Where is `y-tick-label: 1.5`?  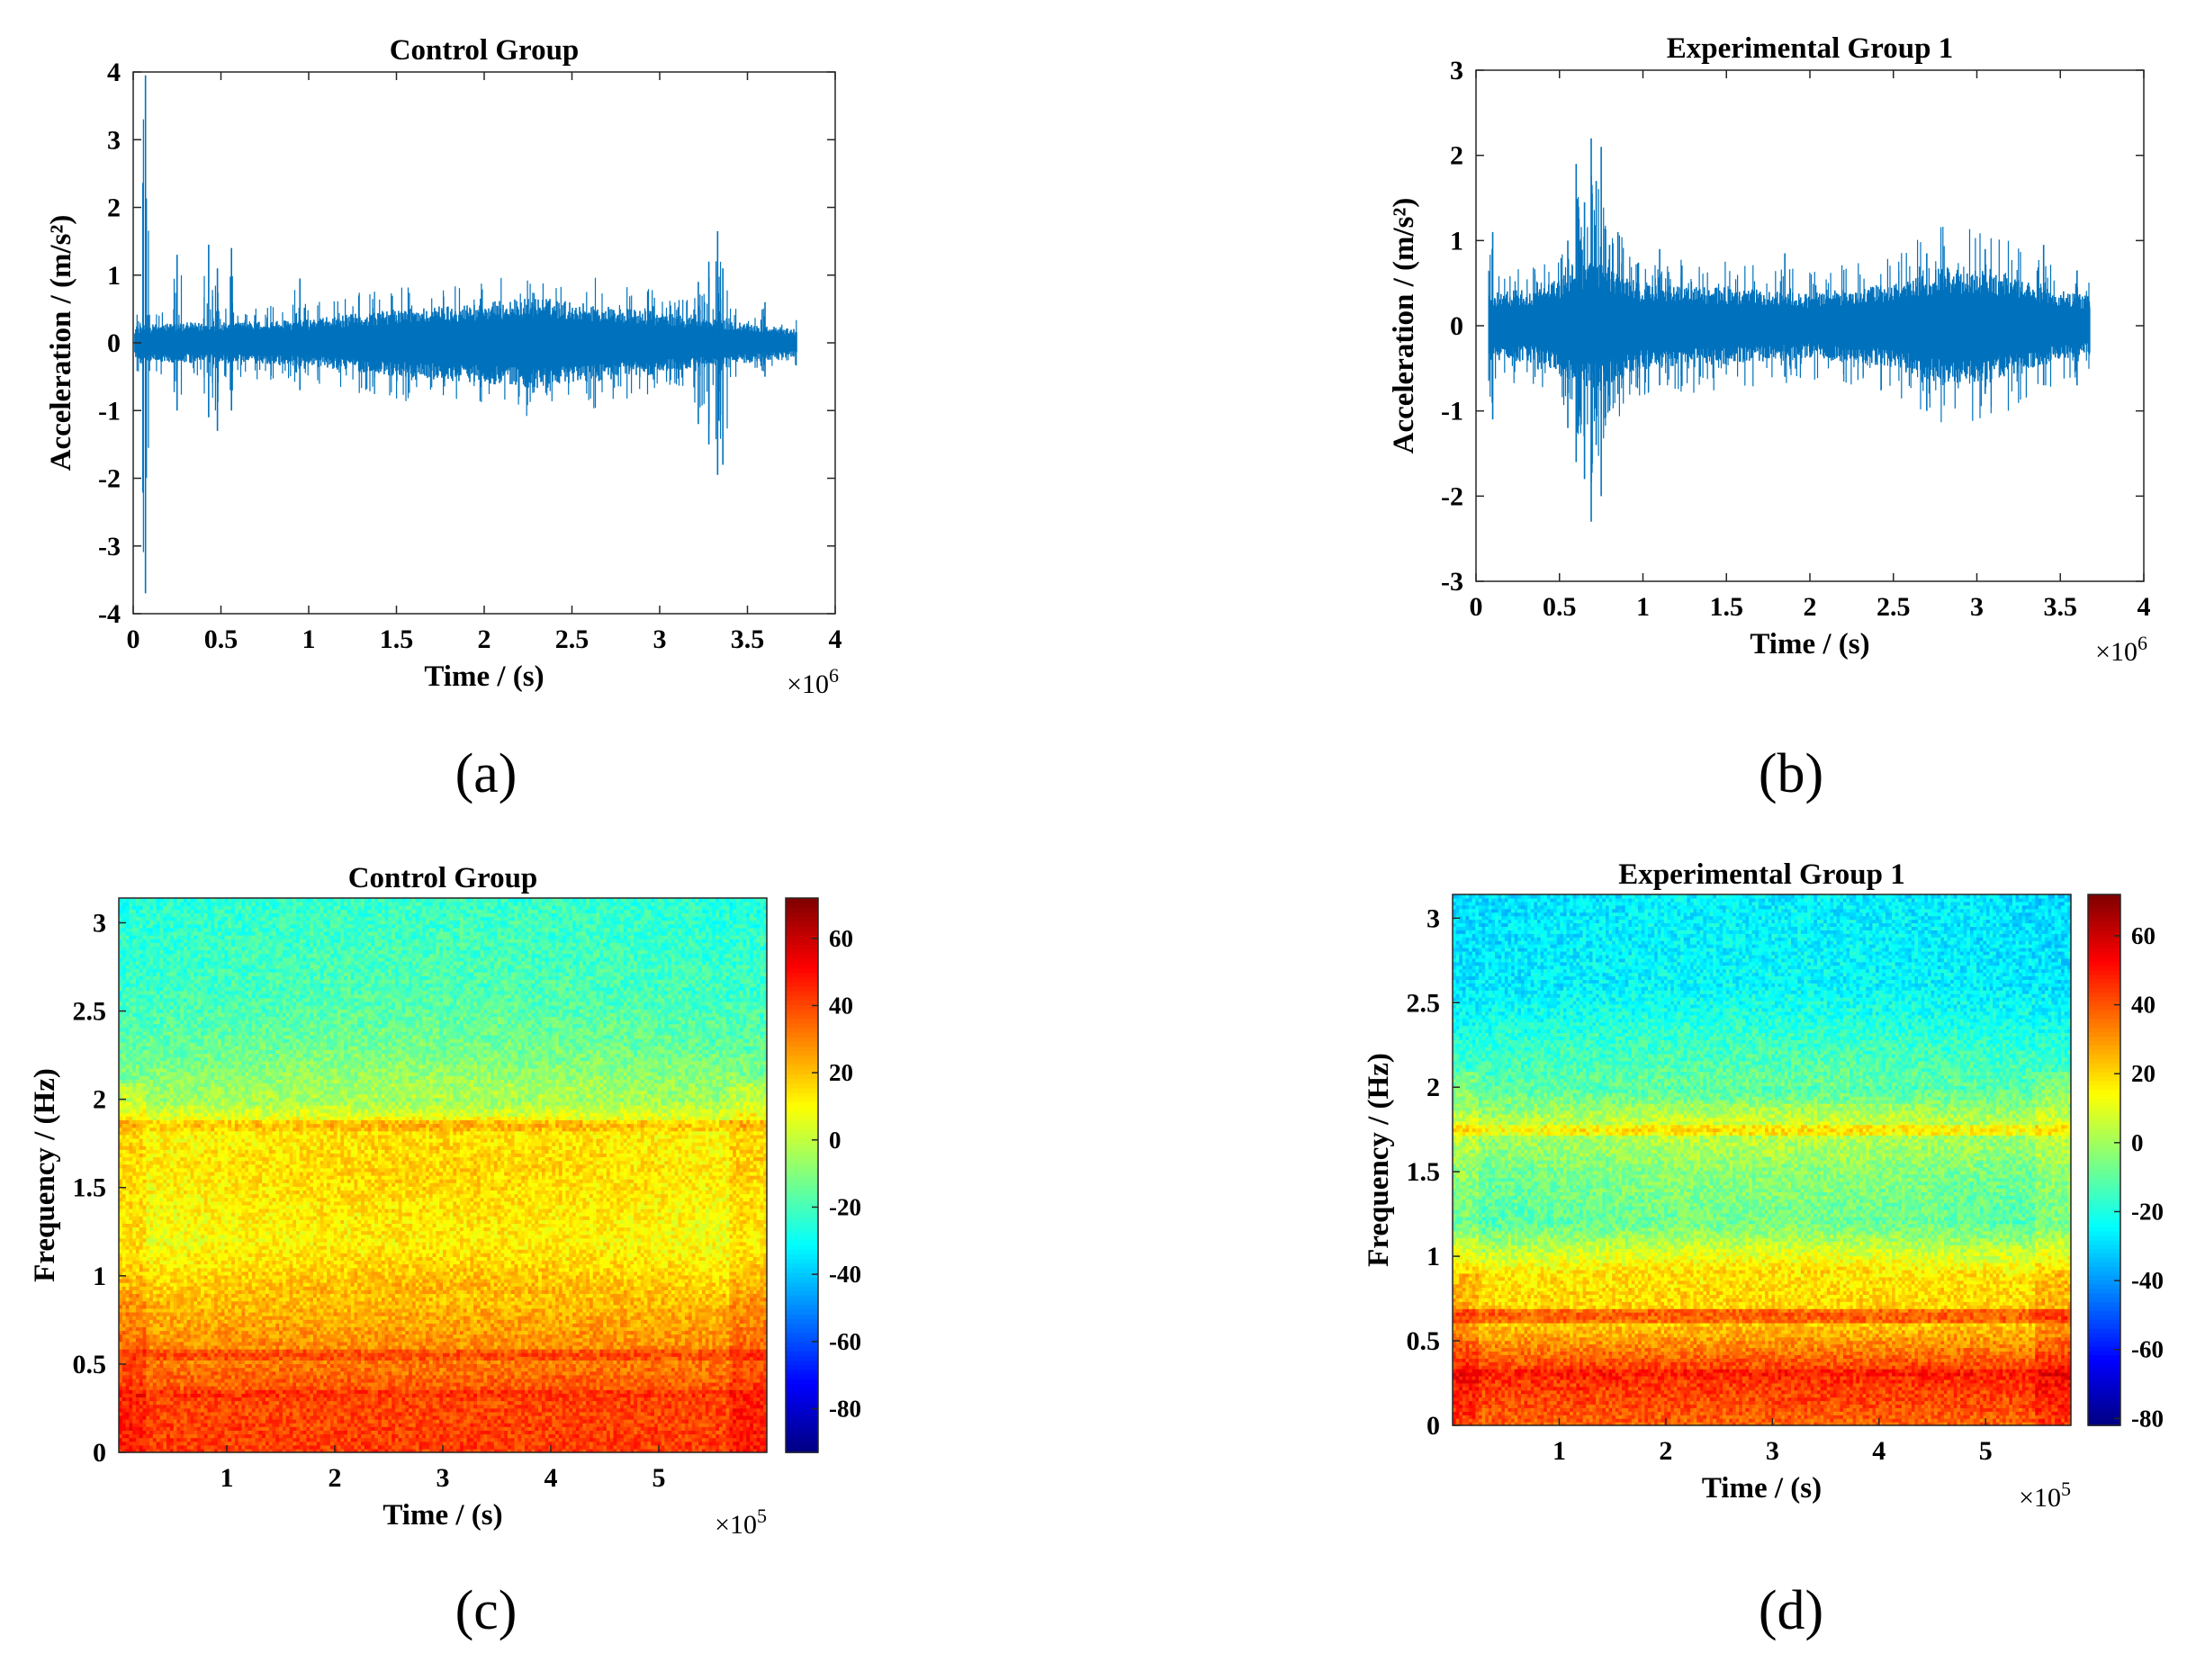
y-tick-label: 1.5 is located at coordinates (90, 1188).